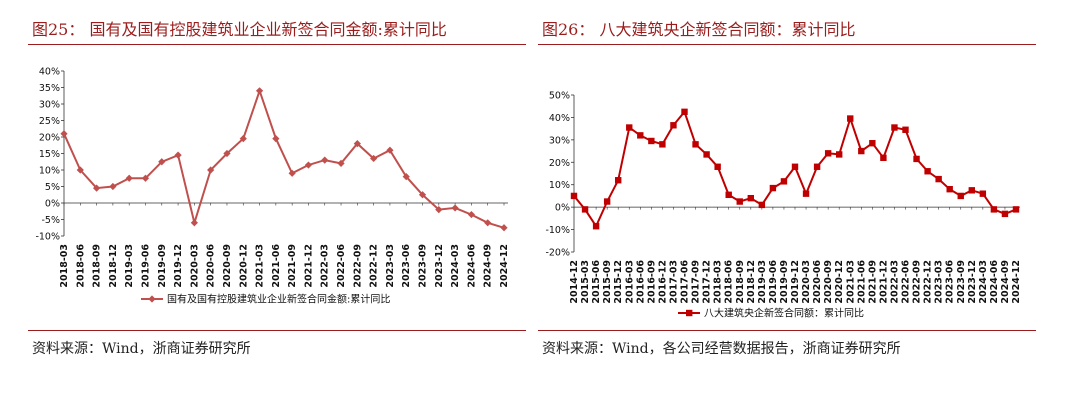 The height and width of the screenshot is (404, 1076). Describe the element at coordinates (696, 282) in the screenshot. I see `x-tick-label: 2017-09` at that location.